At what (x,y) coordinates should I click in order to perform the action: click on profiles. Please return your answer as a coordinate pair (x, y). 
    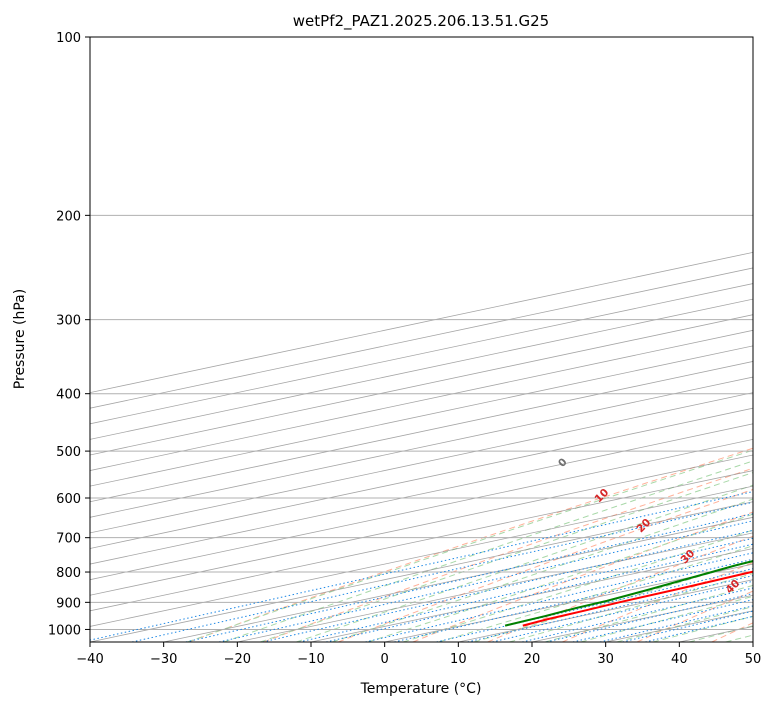
    Looking at the image, I should click on (628, 593).